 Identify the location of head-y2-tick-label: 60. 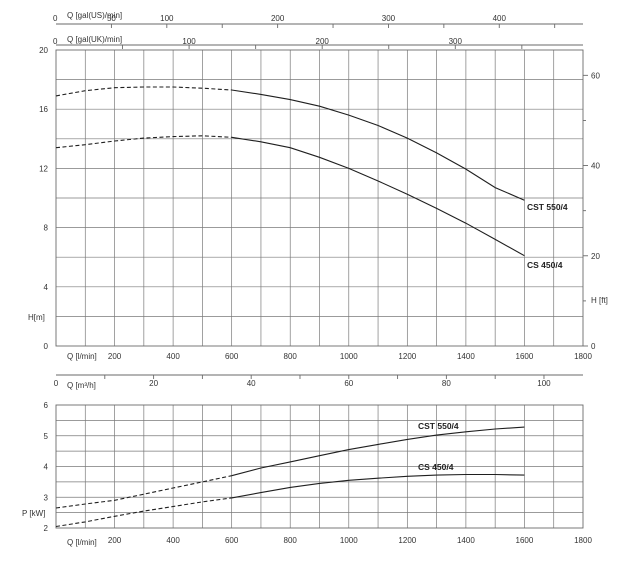
(595, 75).